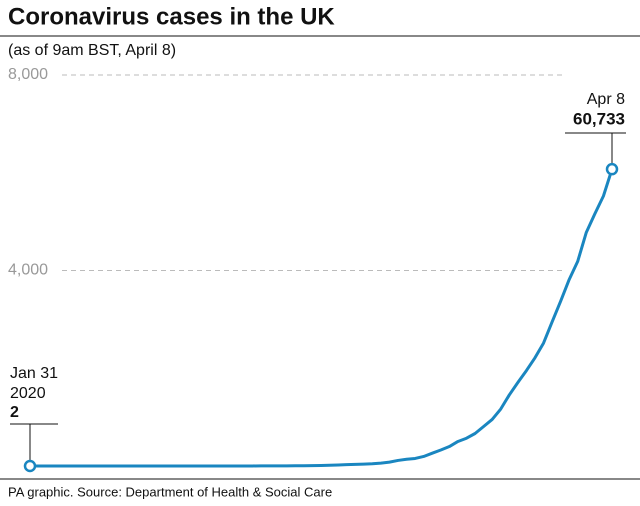 This screenshot has height=506, width=640. What do you see at coordinates (28, 74) in the screenshot?
I see `y-tick-label: 8,000` at bounding box center [28, 74].